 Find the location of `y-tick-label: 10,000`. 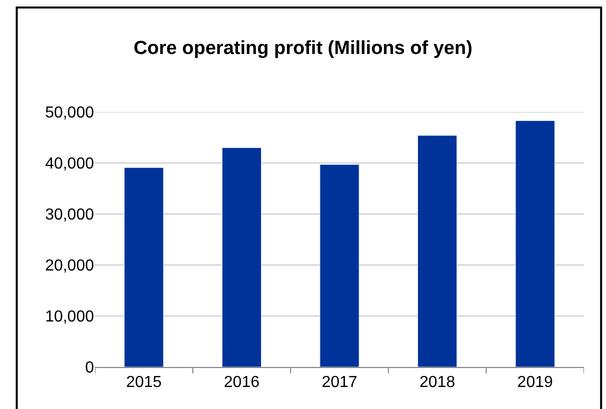

y-tick-label: 10,000 is located at coordinates (69, 317).